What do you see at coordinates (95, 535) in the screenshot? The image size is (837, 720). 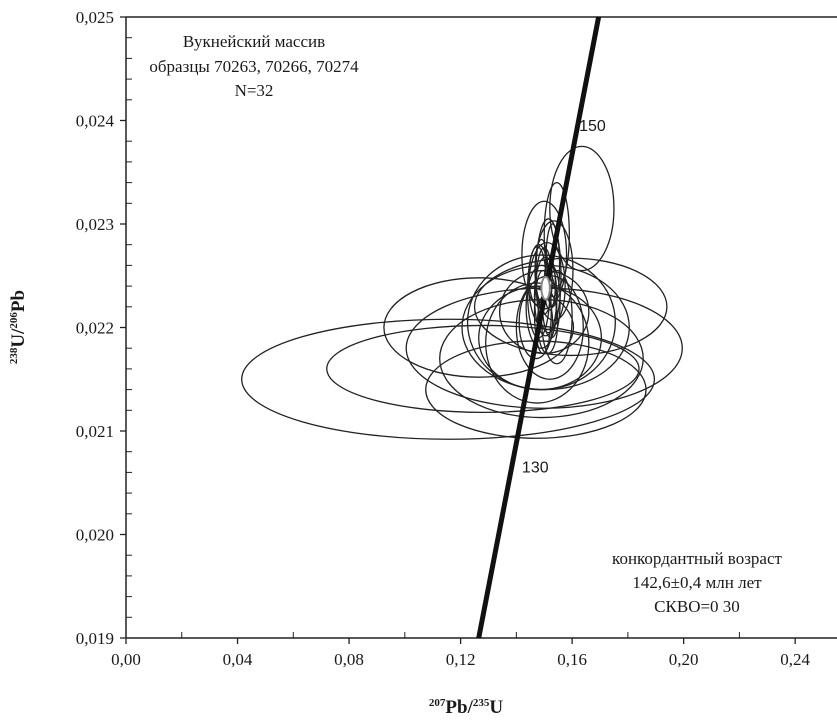 I see `y-tick-label: 0,020` at bounding box center [95, 535].